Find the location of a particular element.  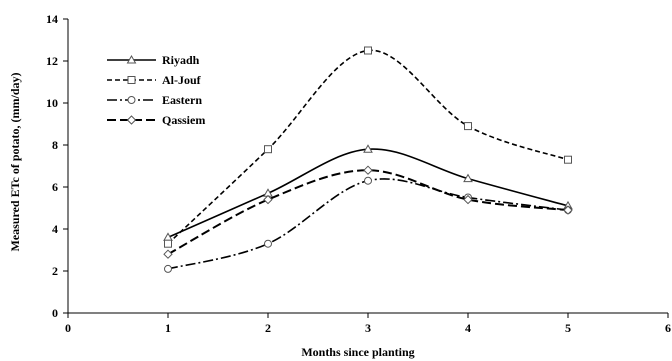

legend: Riyadh Al-Jouf Eastern Qassiem is located at coordinates (156, 90).